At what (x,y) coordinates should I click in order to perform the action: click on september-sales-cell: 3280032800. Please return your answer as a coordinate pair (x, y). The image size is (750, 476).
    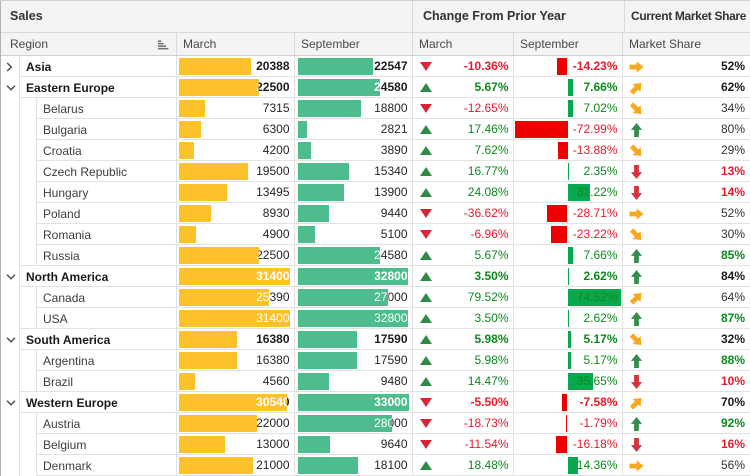
    Looking at the image, I should click on (354, 276).